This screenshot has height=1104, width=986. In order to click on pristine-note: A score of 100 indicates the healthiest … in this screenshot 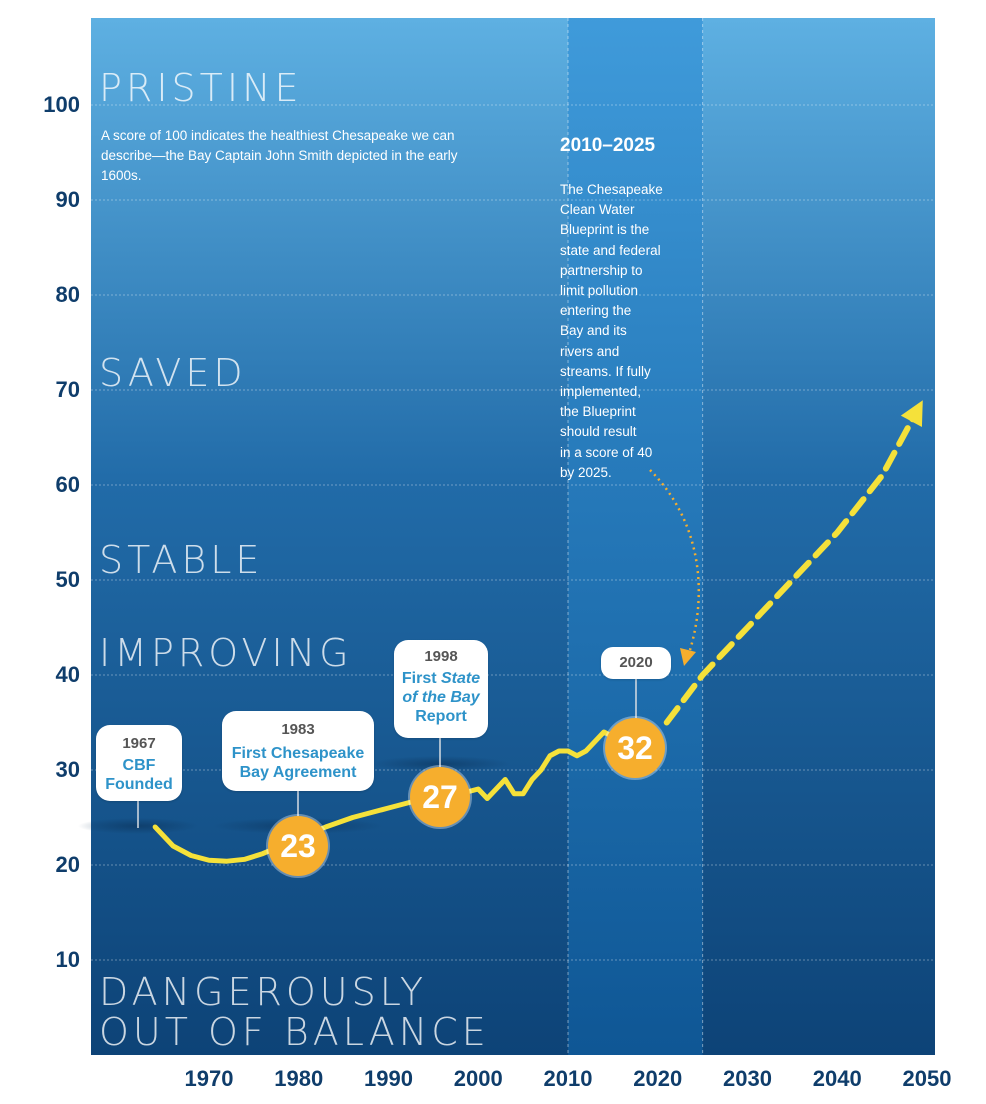, I will do `click(279, 155)`.